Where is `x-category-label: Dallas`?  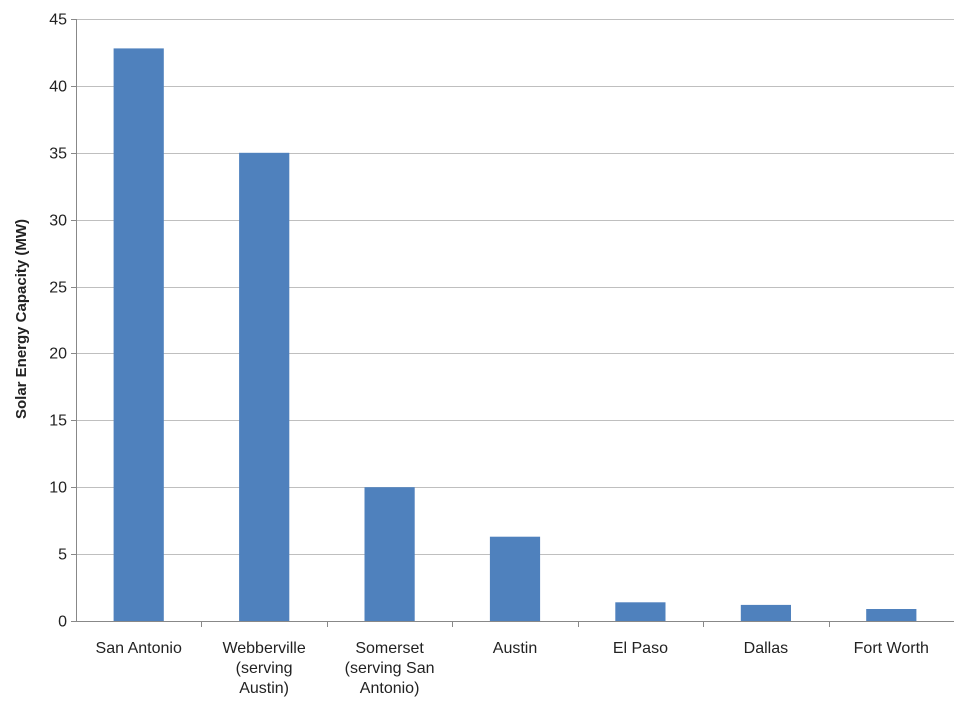
x-category-label: Dallas is located at coordinates (766, 648).